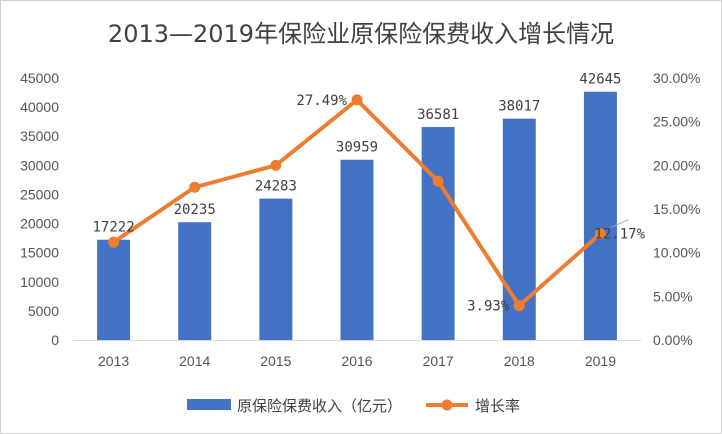 This screenshot has width=722, height=434. Describe the element at coordinates (39, 282) in the screenshot. I see `y-left-tick-label: 10000` at that location.